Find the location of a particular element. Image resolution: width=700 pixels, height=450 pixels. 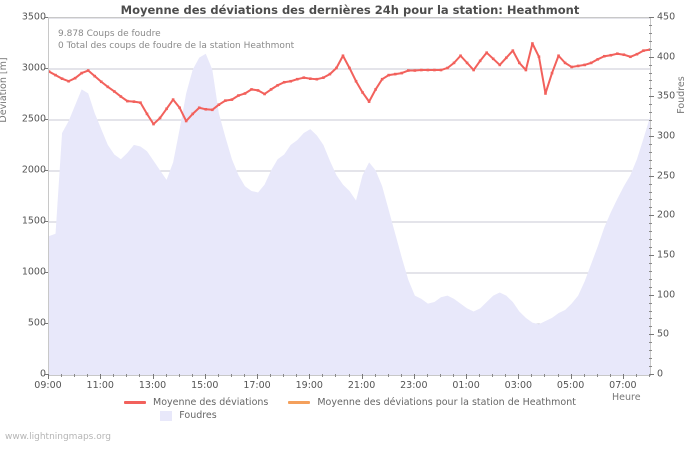

legend-item-foudres: Foudres is located at coordinates (186, 415).